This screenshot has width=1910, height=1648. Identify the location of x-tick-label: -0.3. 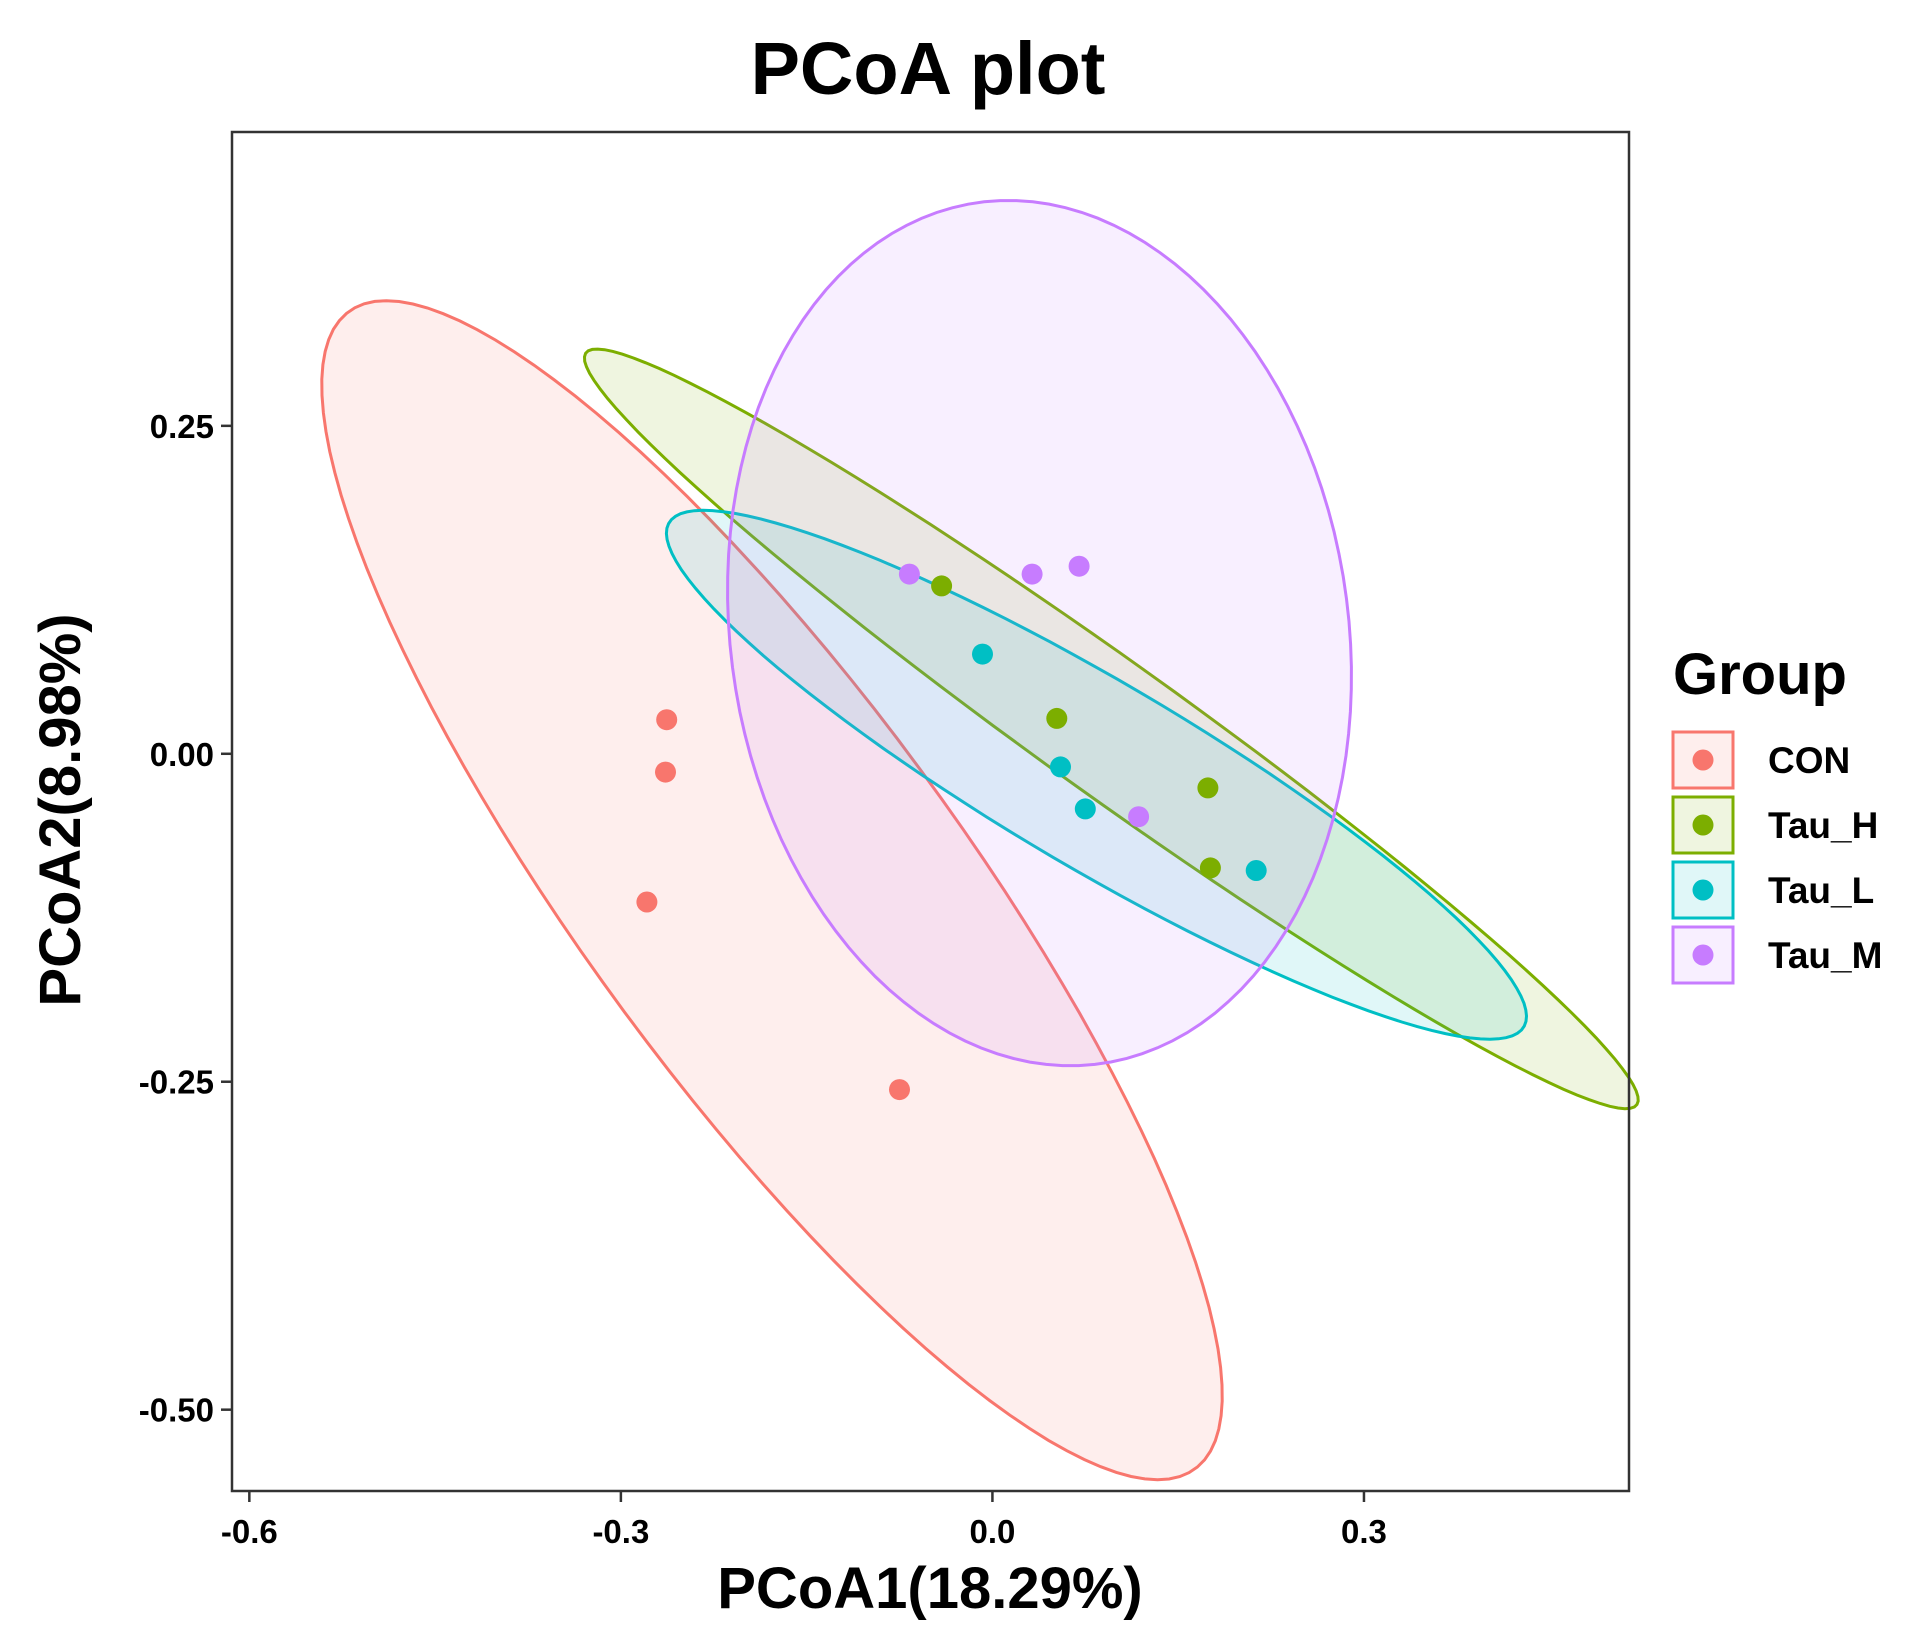
(620, 1531).